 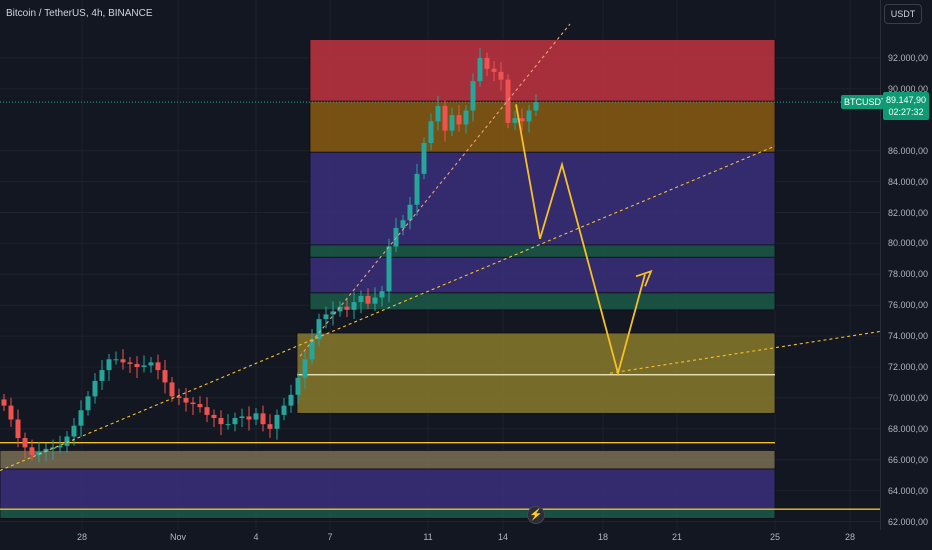 What do you see at coordinates (330, 537) in the screenshot?
I see `time-tick: 7` at bounding box center [330, 537].